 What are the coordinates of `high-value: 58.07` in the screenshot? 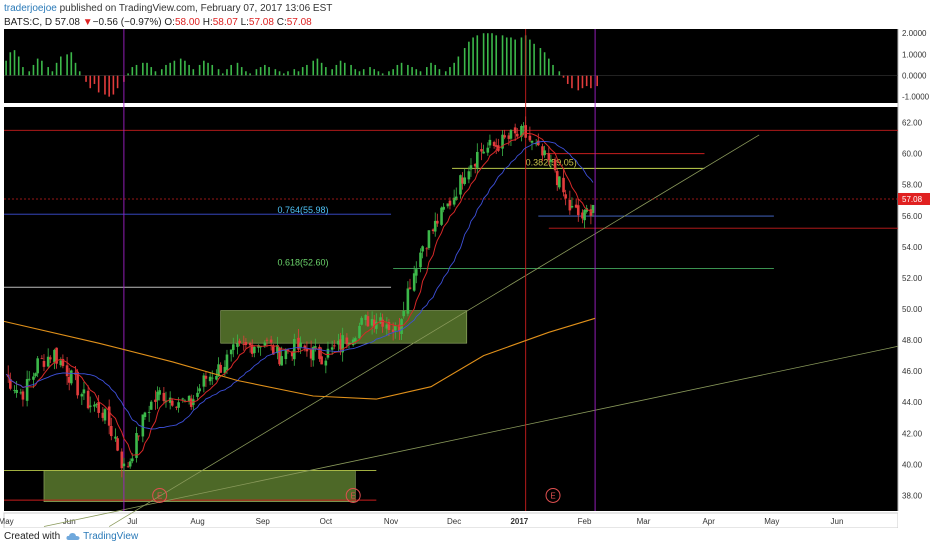 It's located at (225, 22).